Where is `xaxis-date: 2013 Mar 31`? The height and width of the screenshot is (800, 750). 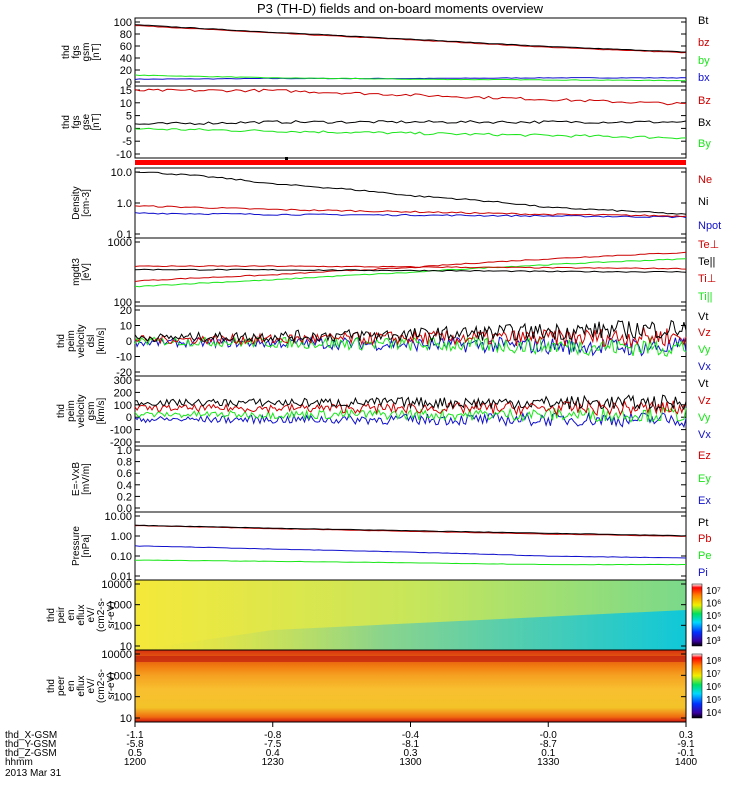 xaxis-date: 2013 Mar 31 is located at coordinates (33, 773).